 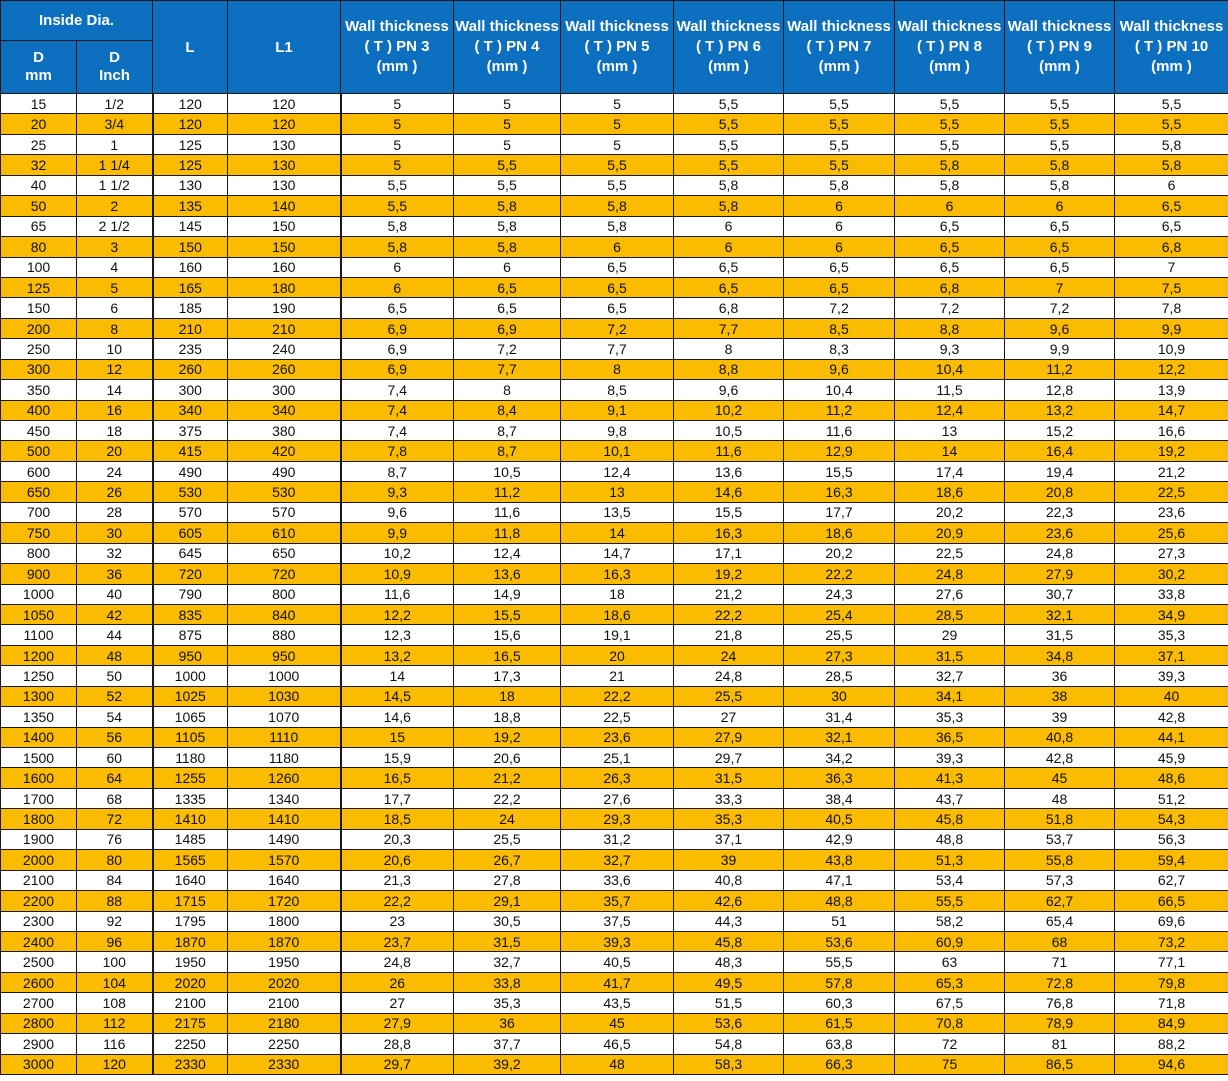 I want to click on table-cell: 6,5, so click(x=396, y=308).